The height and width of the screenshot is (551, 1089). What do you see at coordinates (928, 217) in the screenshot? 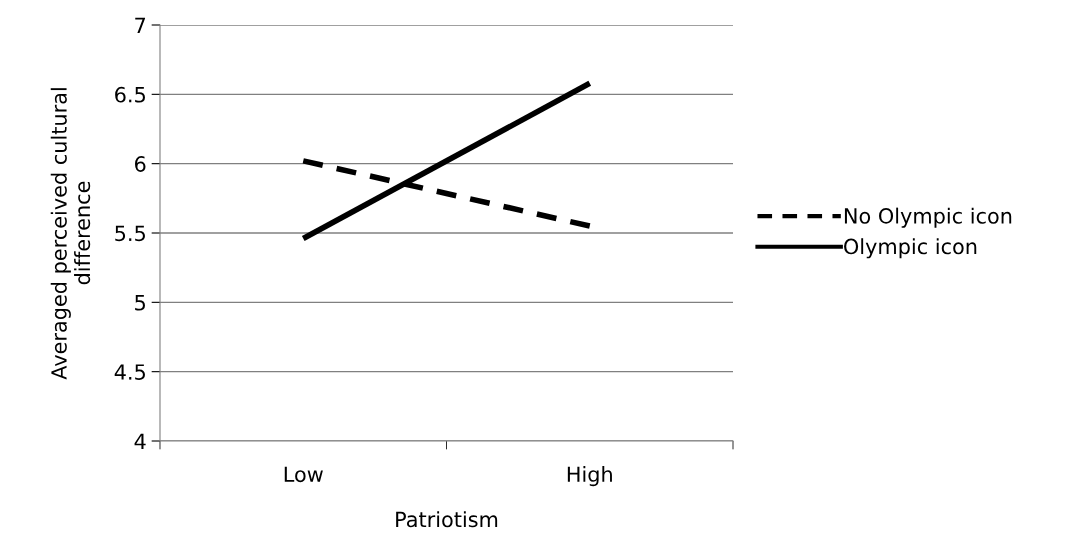
I see `legend-label: No Olympic icon` at bounding box center [928, 217].